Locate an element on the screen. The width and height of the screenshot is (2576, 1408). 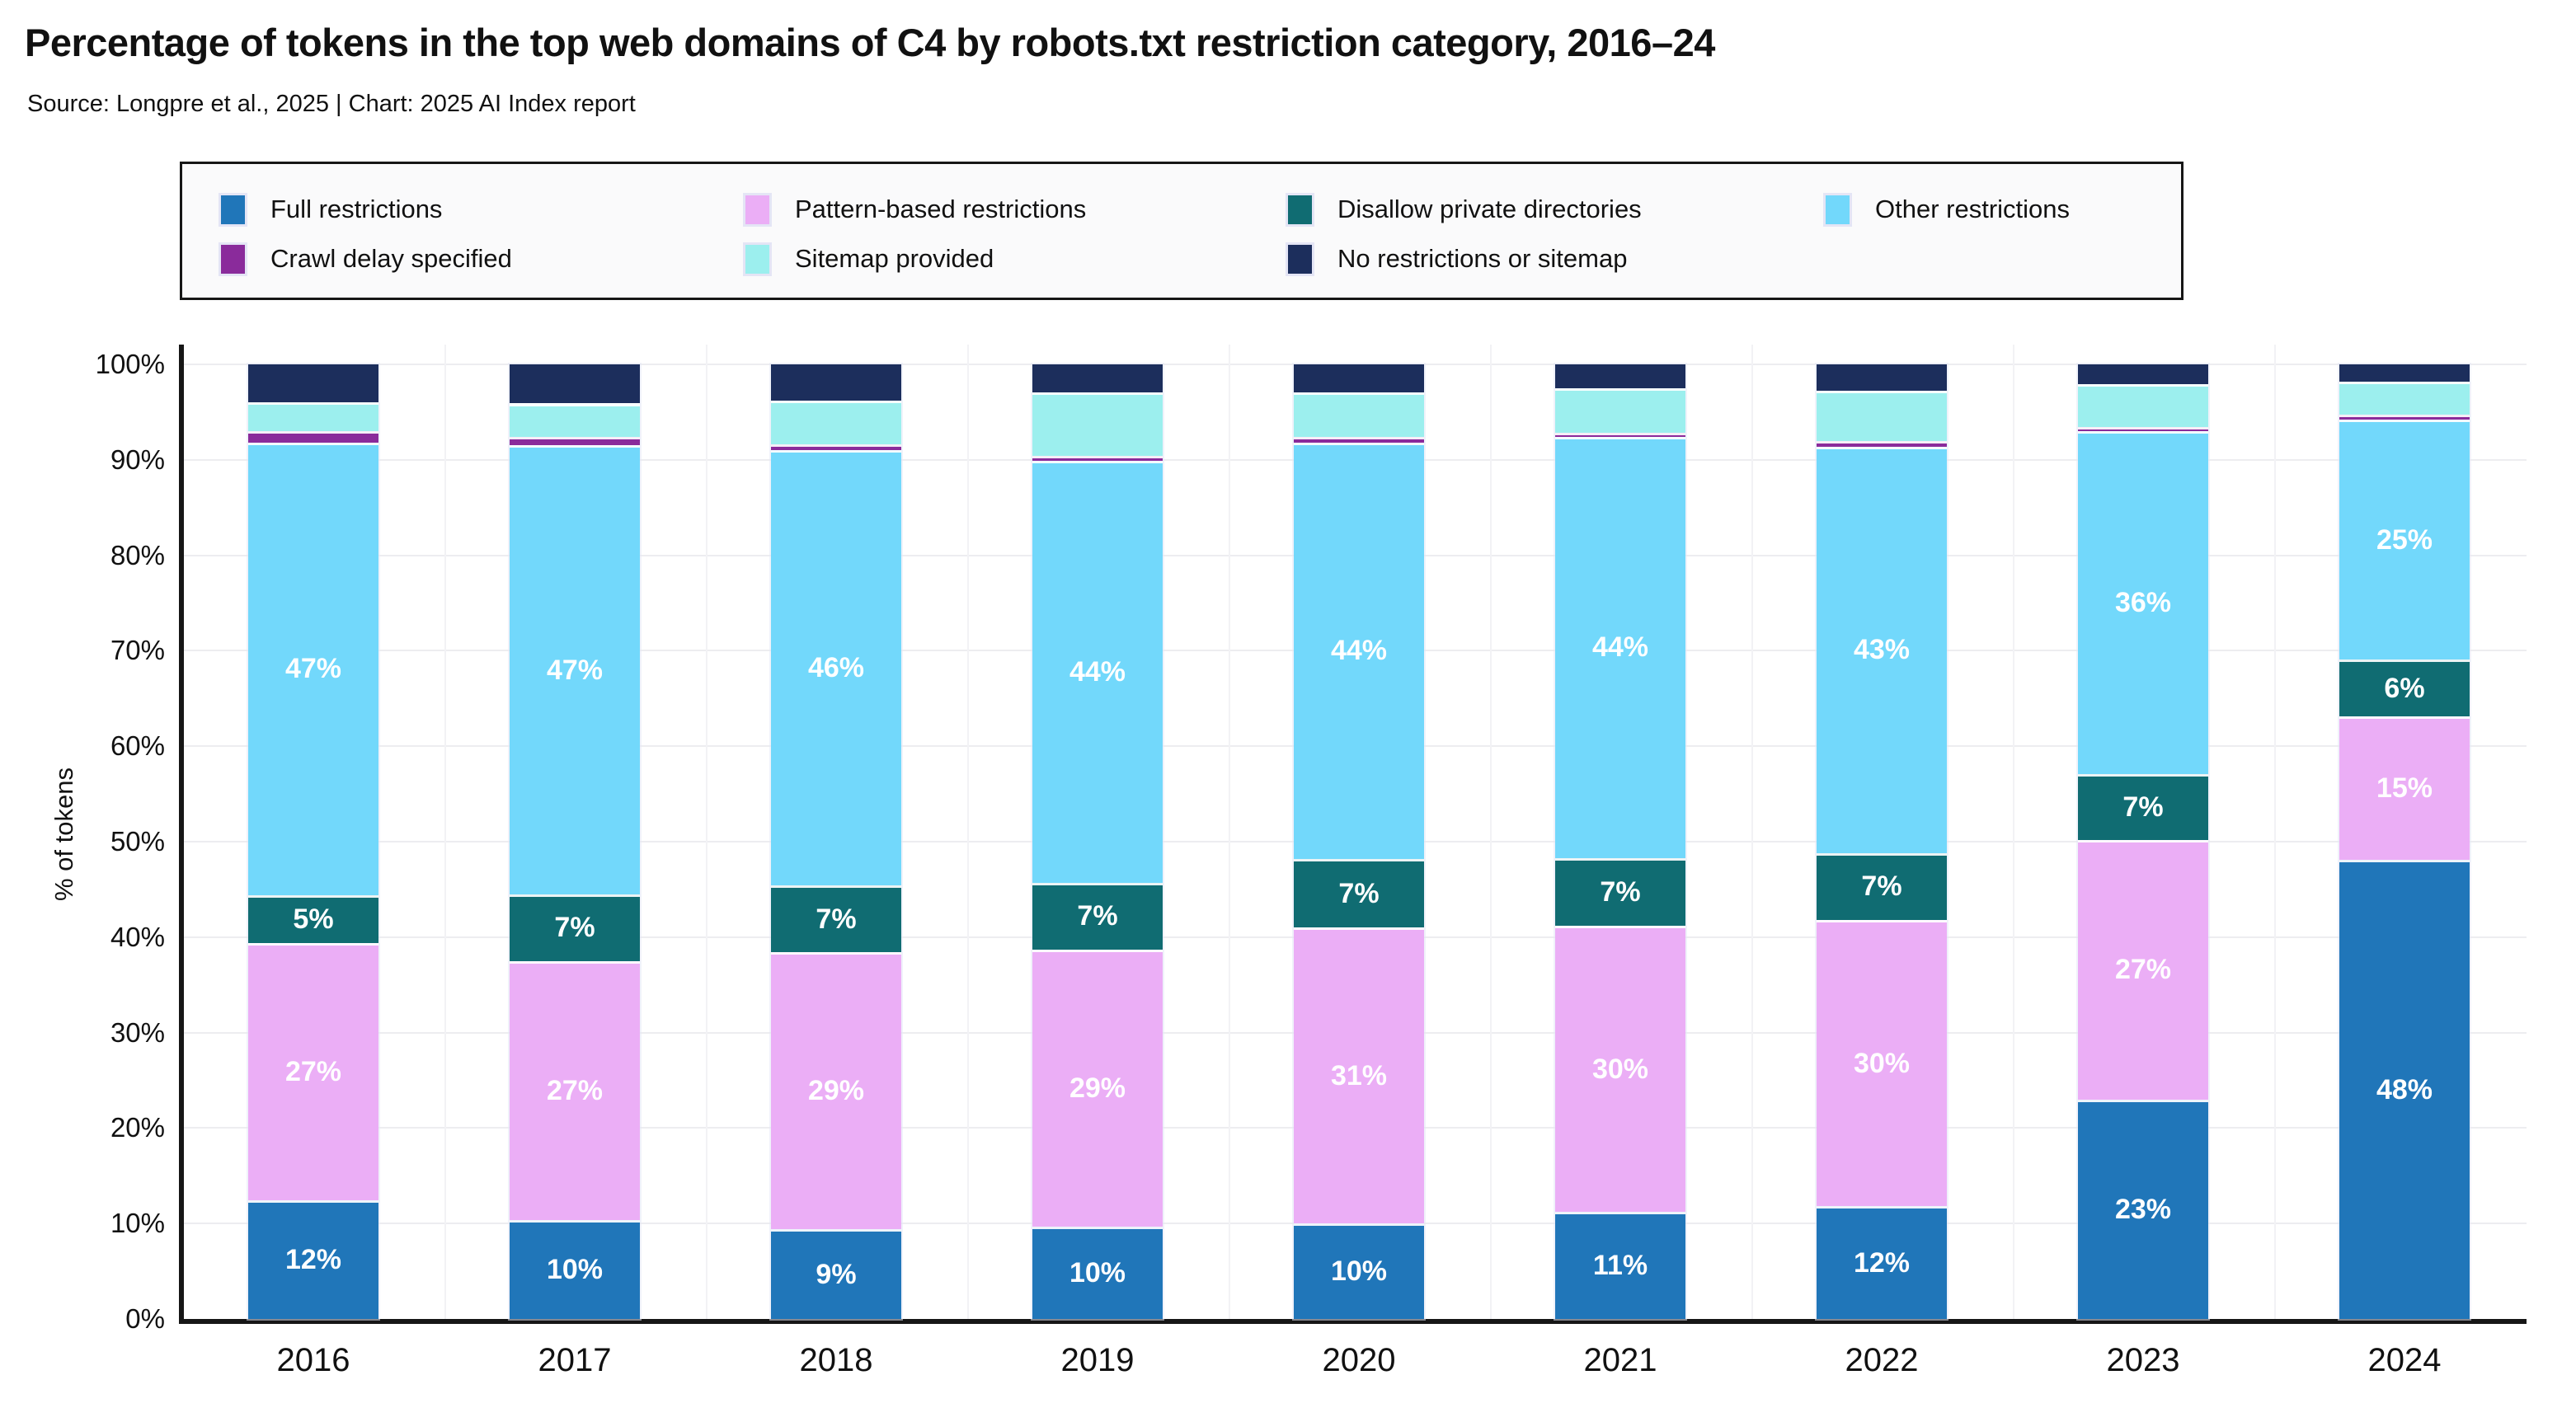
segment-full-restrictions-2020 is located at coordinates (1359, 1271).